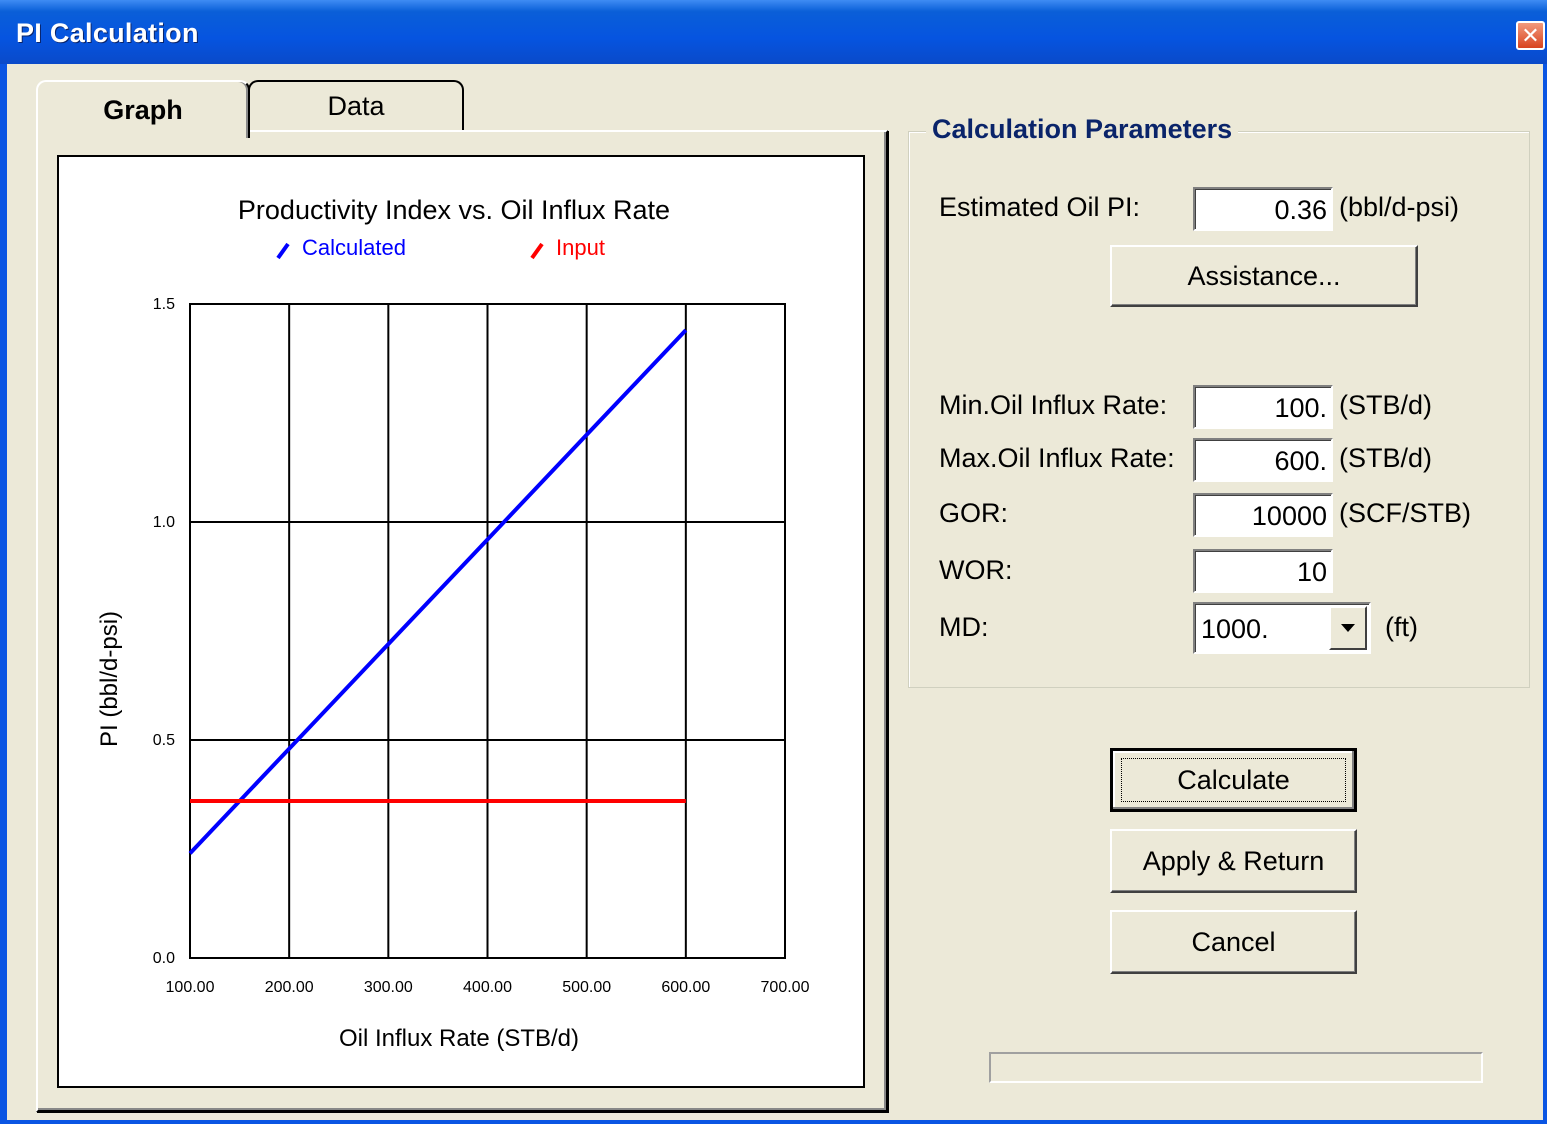 The width and height of the screenshot is (1547, 1124). Describe the element at coordinates (1386, 458) in the screenshot. I see `max-oil-influx-rate-unit: (STB/d)` at that location.